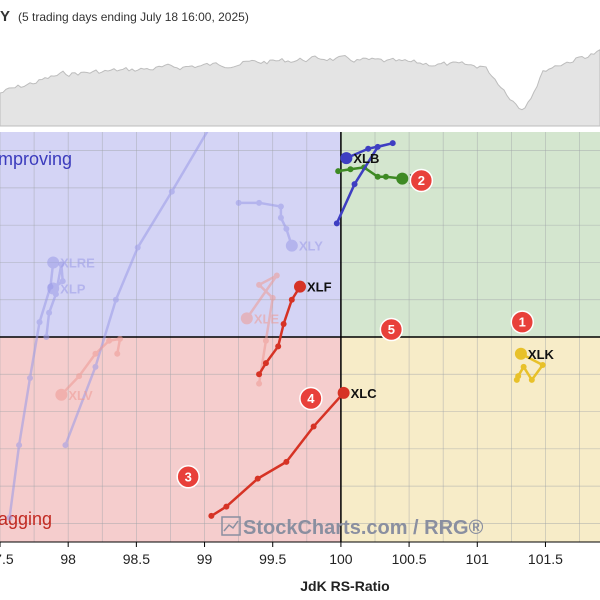 This screenshot has height=600, width=600. What do you see at coordinates (51, 388) in the screenshot?
I see `series-xlre: XLRE` at bounding box center [51, 388].